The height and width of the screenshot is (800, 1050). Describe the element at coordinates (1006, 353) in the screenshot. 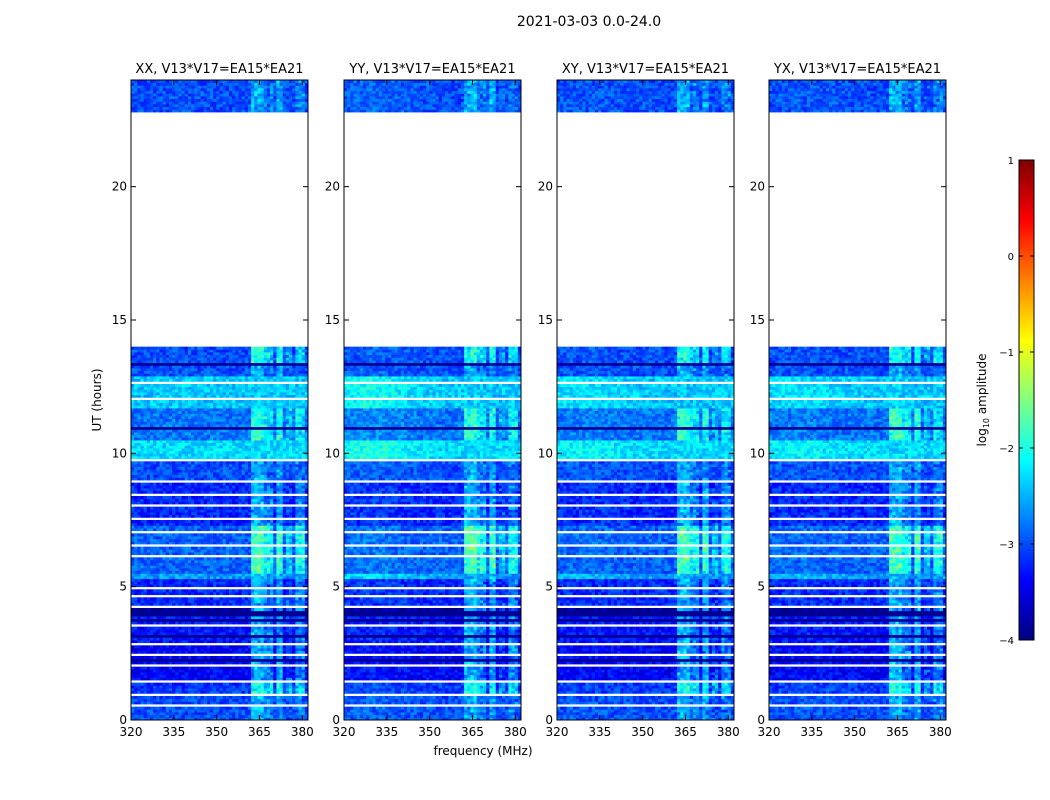

I see `colorbar-tick-label: −1` at that location.